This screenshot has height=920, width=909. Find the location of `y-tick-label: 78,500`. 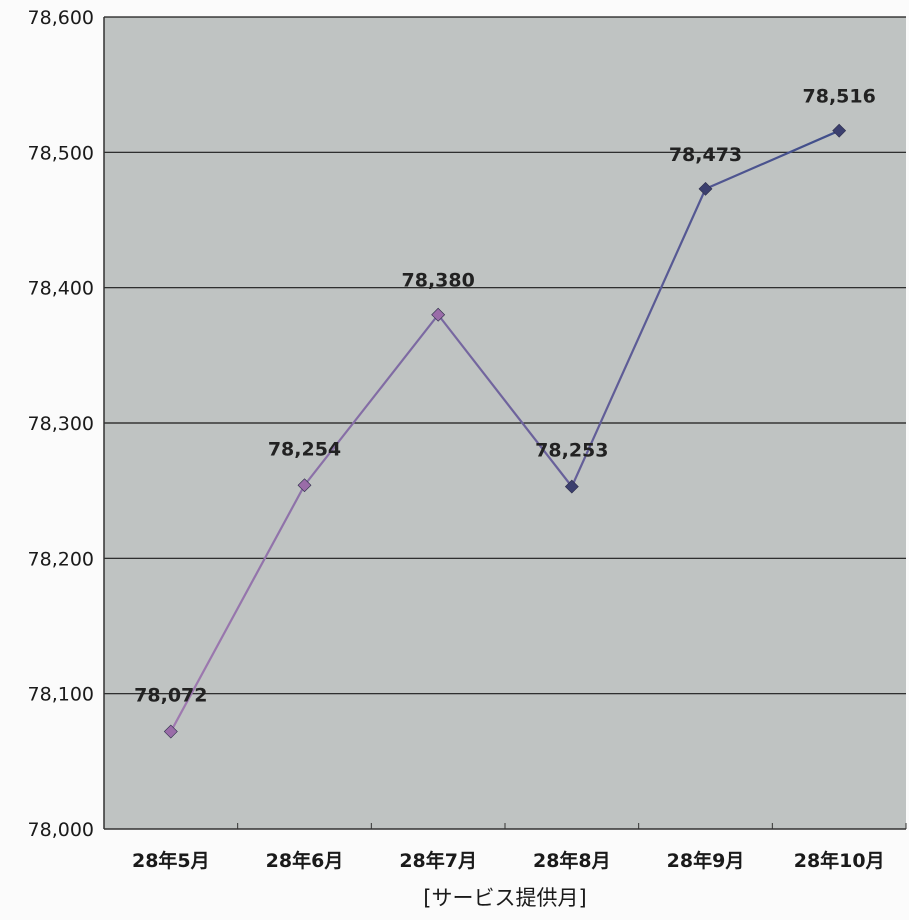

y-tick-label: 78,500 is located at coordinates (61, 153).